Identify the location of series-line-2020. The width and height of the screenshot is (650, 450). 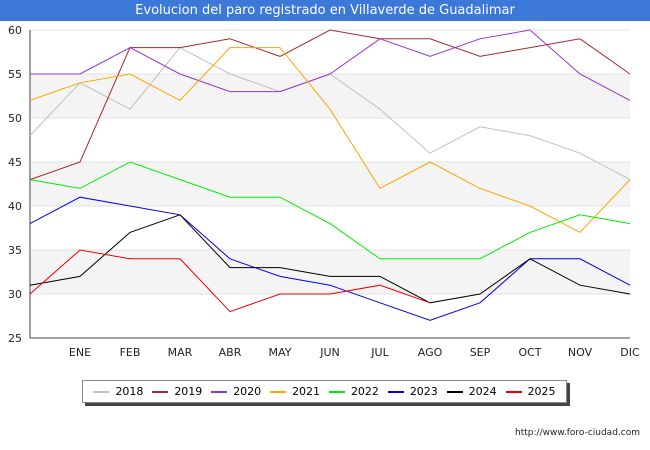
(330, 65).